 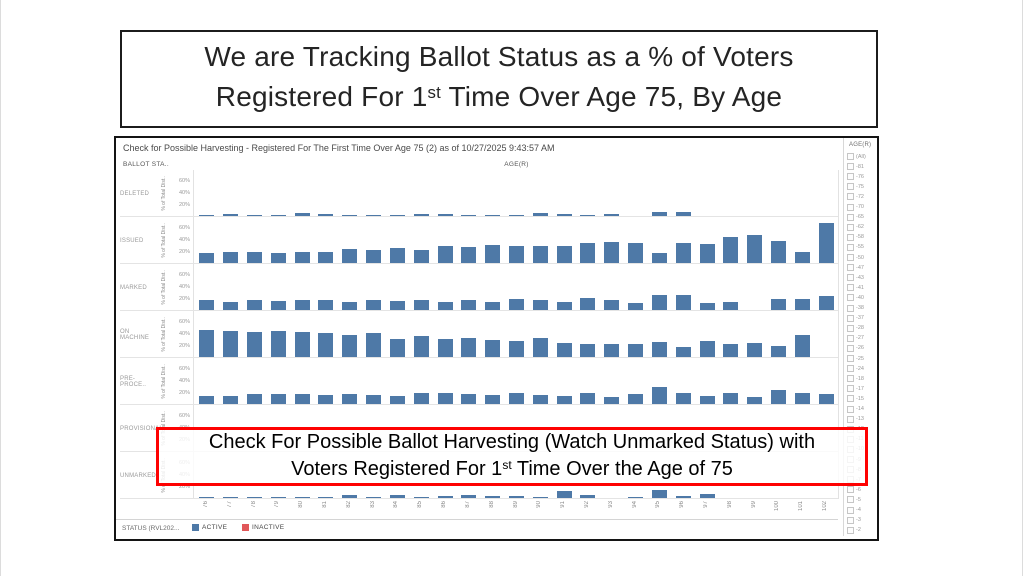 I want to click on filter-item: -3, so click(x=854, y=520).